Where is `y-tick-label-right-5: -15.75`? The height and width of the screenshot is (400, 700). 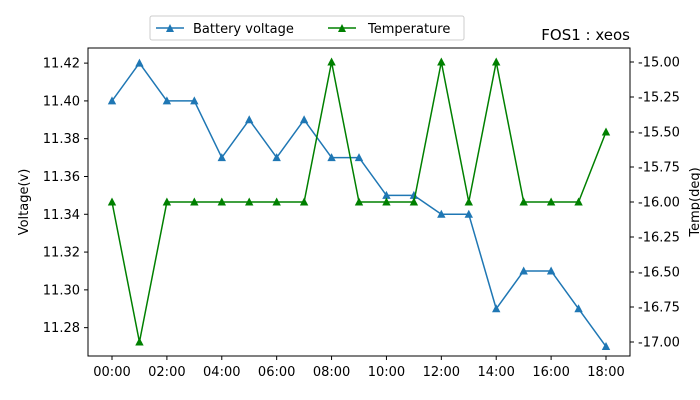 y-tick-label-right-5: -15.75 is located at coordinates (659, 168).